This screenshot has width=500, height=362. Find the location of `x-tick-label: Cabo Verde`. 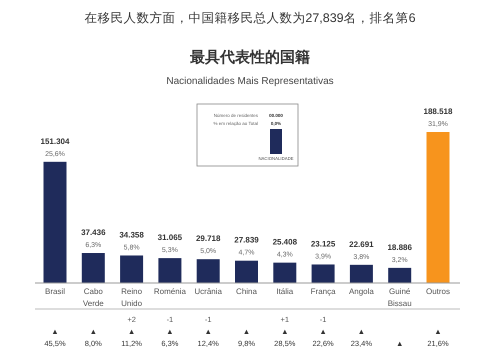

x-tick-label: Cabo Verde is located at coordinates (93, 297).